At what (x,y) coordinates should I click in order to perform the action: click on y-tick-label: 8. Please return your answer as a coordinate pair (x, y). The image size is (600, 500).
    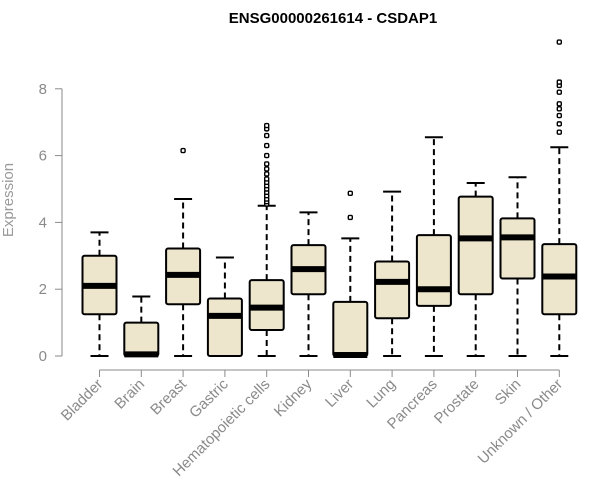
    Looking at the image, I should click on (43, 89).